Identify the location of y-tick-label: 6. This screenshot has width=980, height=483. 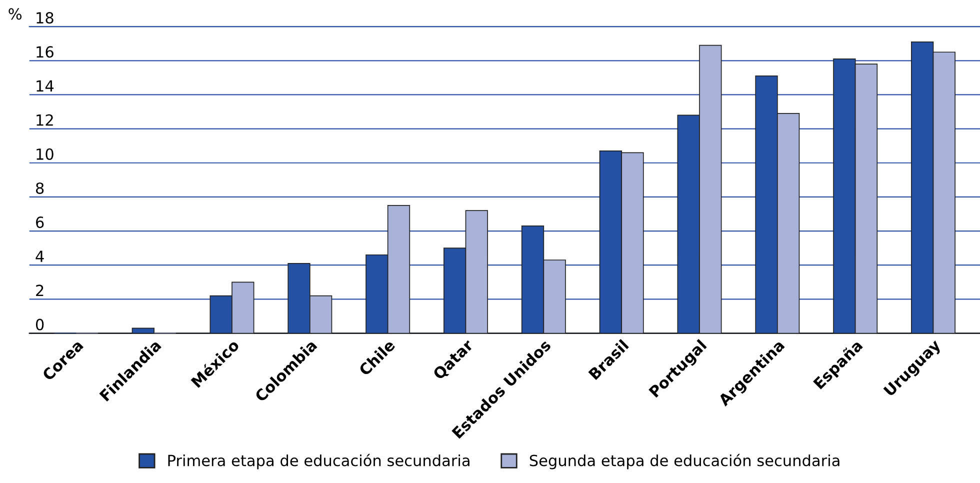
(40, 222).